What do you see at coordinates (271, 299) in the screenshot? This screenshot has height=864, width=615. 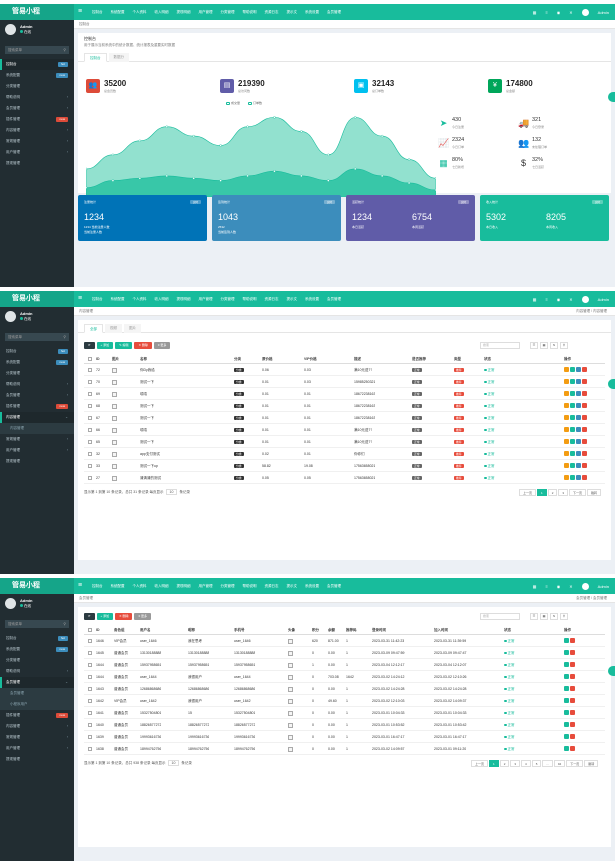 I see `top-nav-item: 资源日志` at bounding box center [271, 299].